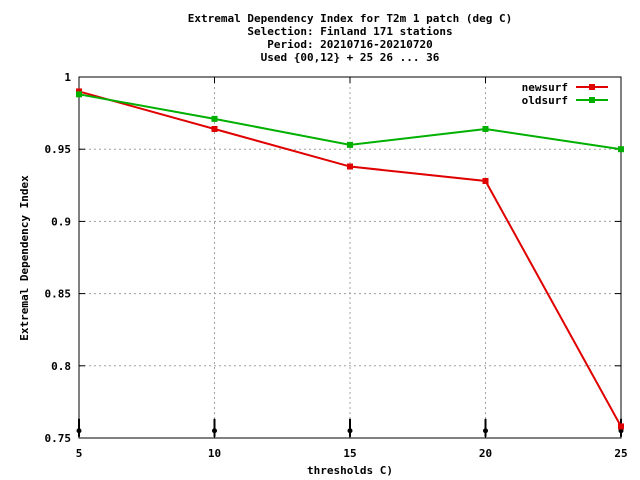 The width and height of the screenshot is (640, 480). Describe the element at coordinates (349, 453) in the screenshot. I see `x-tick-label: 15` at that location.